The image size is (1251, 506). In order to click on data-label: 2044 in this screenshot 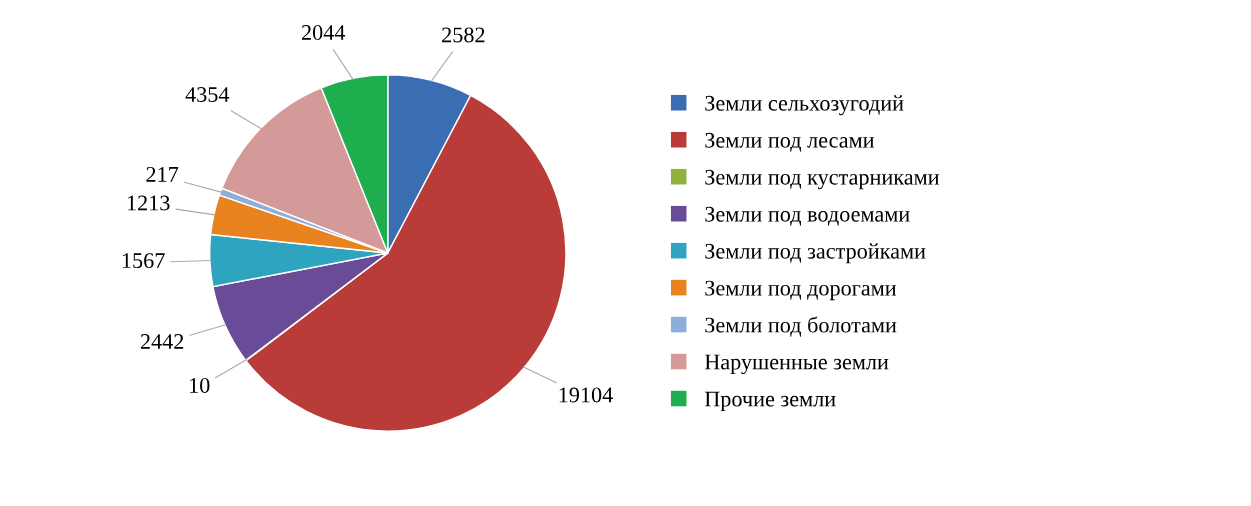, I will do `click(323, 32)`.